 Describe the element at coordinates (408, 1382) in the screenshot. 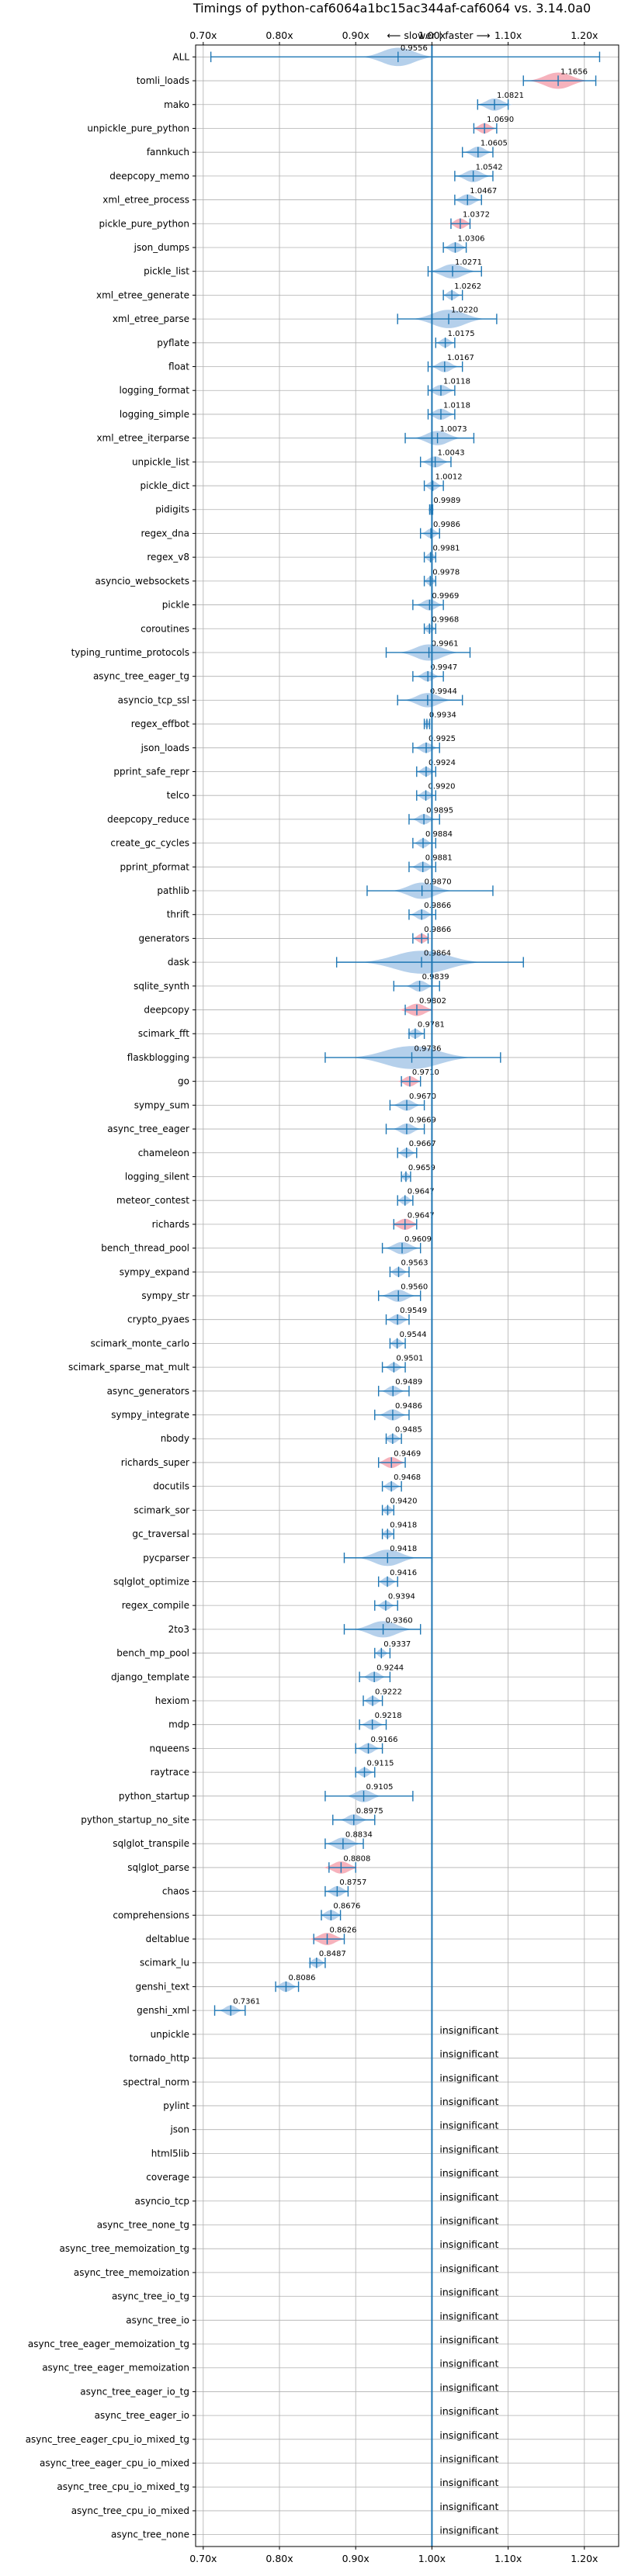

I see `data-label: 0.9489` at that location.